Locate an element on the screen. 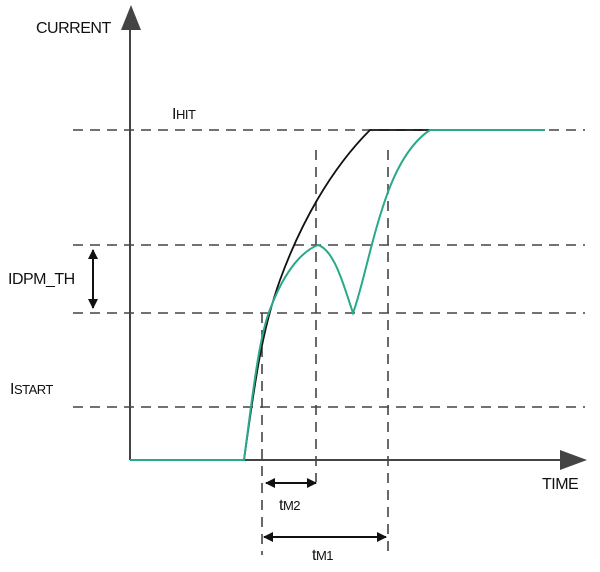 The height and width of the screenshot is (572, 600). i-hit-label: IHIT is located at coordinates (184, 114).